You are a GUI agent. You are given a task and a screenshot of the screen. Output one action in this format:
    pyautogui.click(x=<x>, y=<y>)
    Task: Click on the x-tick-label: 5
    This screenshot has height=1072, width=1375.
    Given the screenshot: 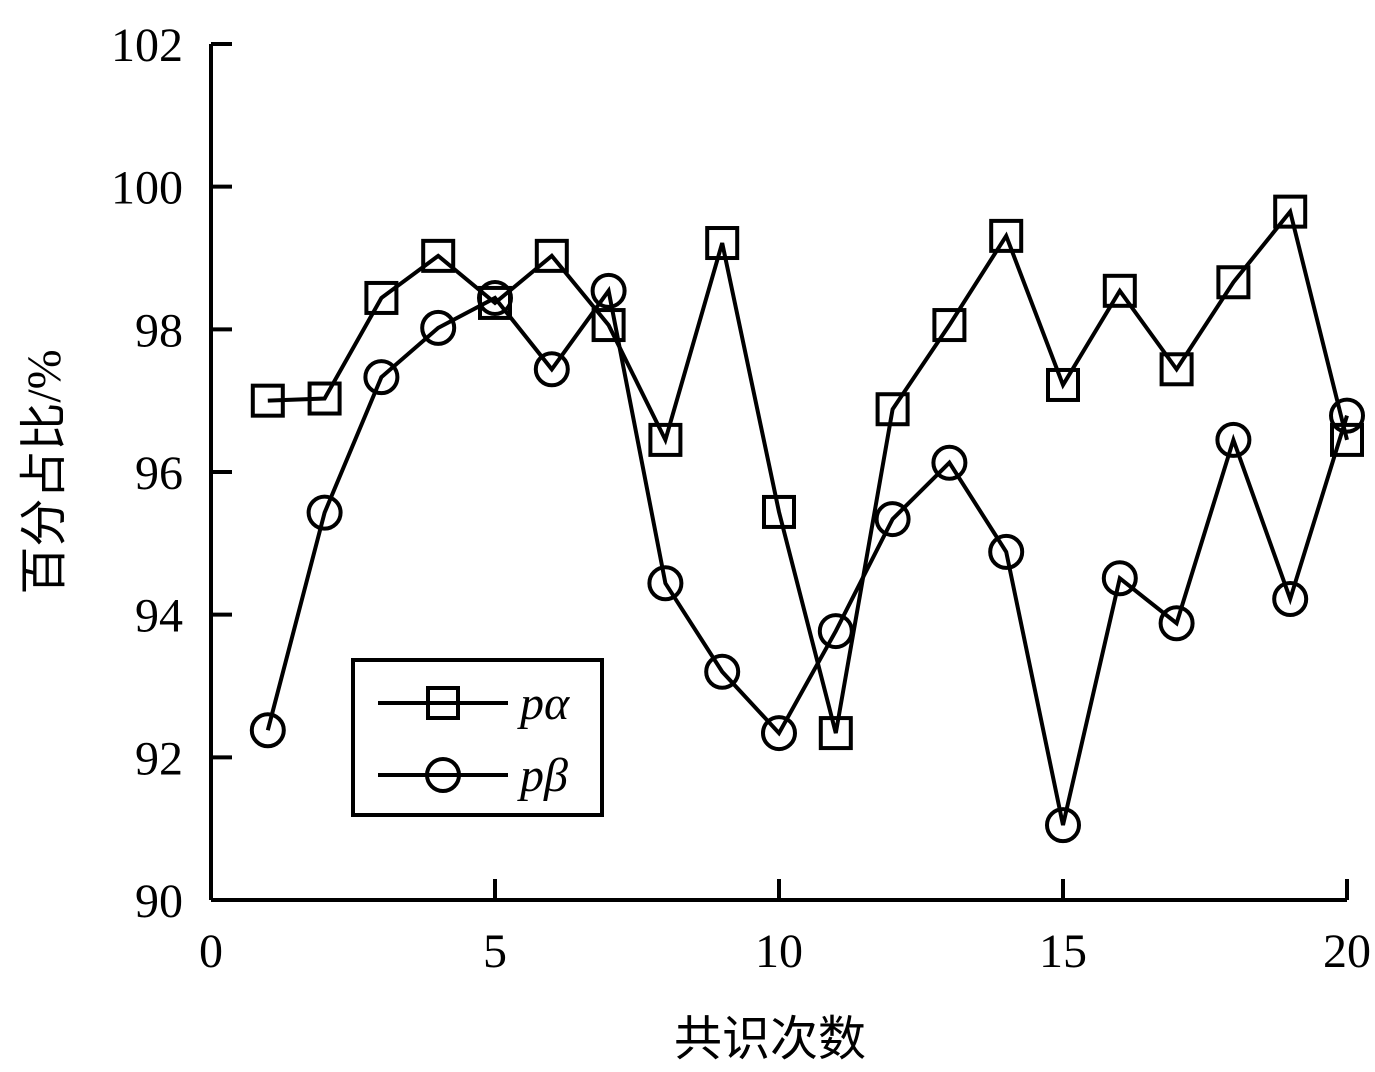 What is the action you would take?
    pyautogui.click(x=495, y=951)
    